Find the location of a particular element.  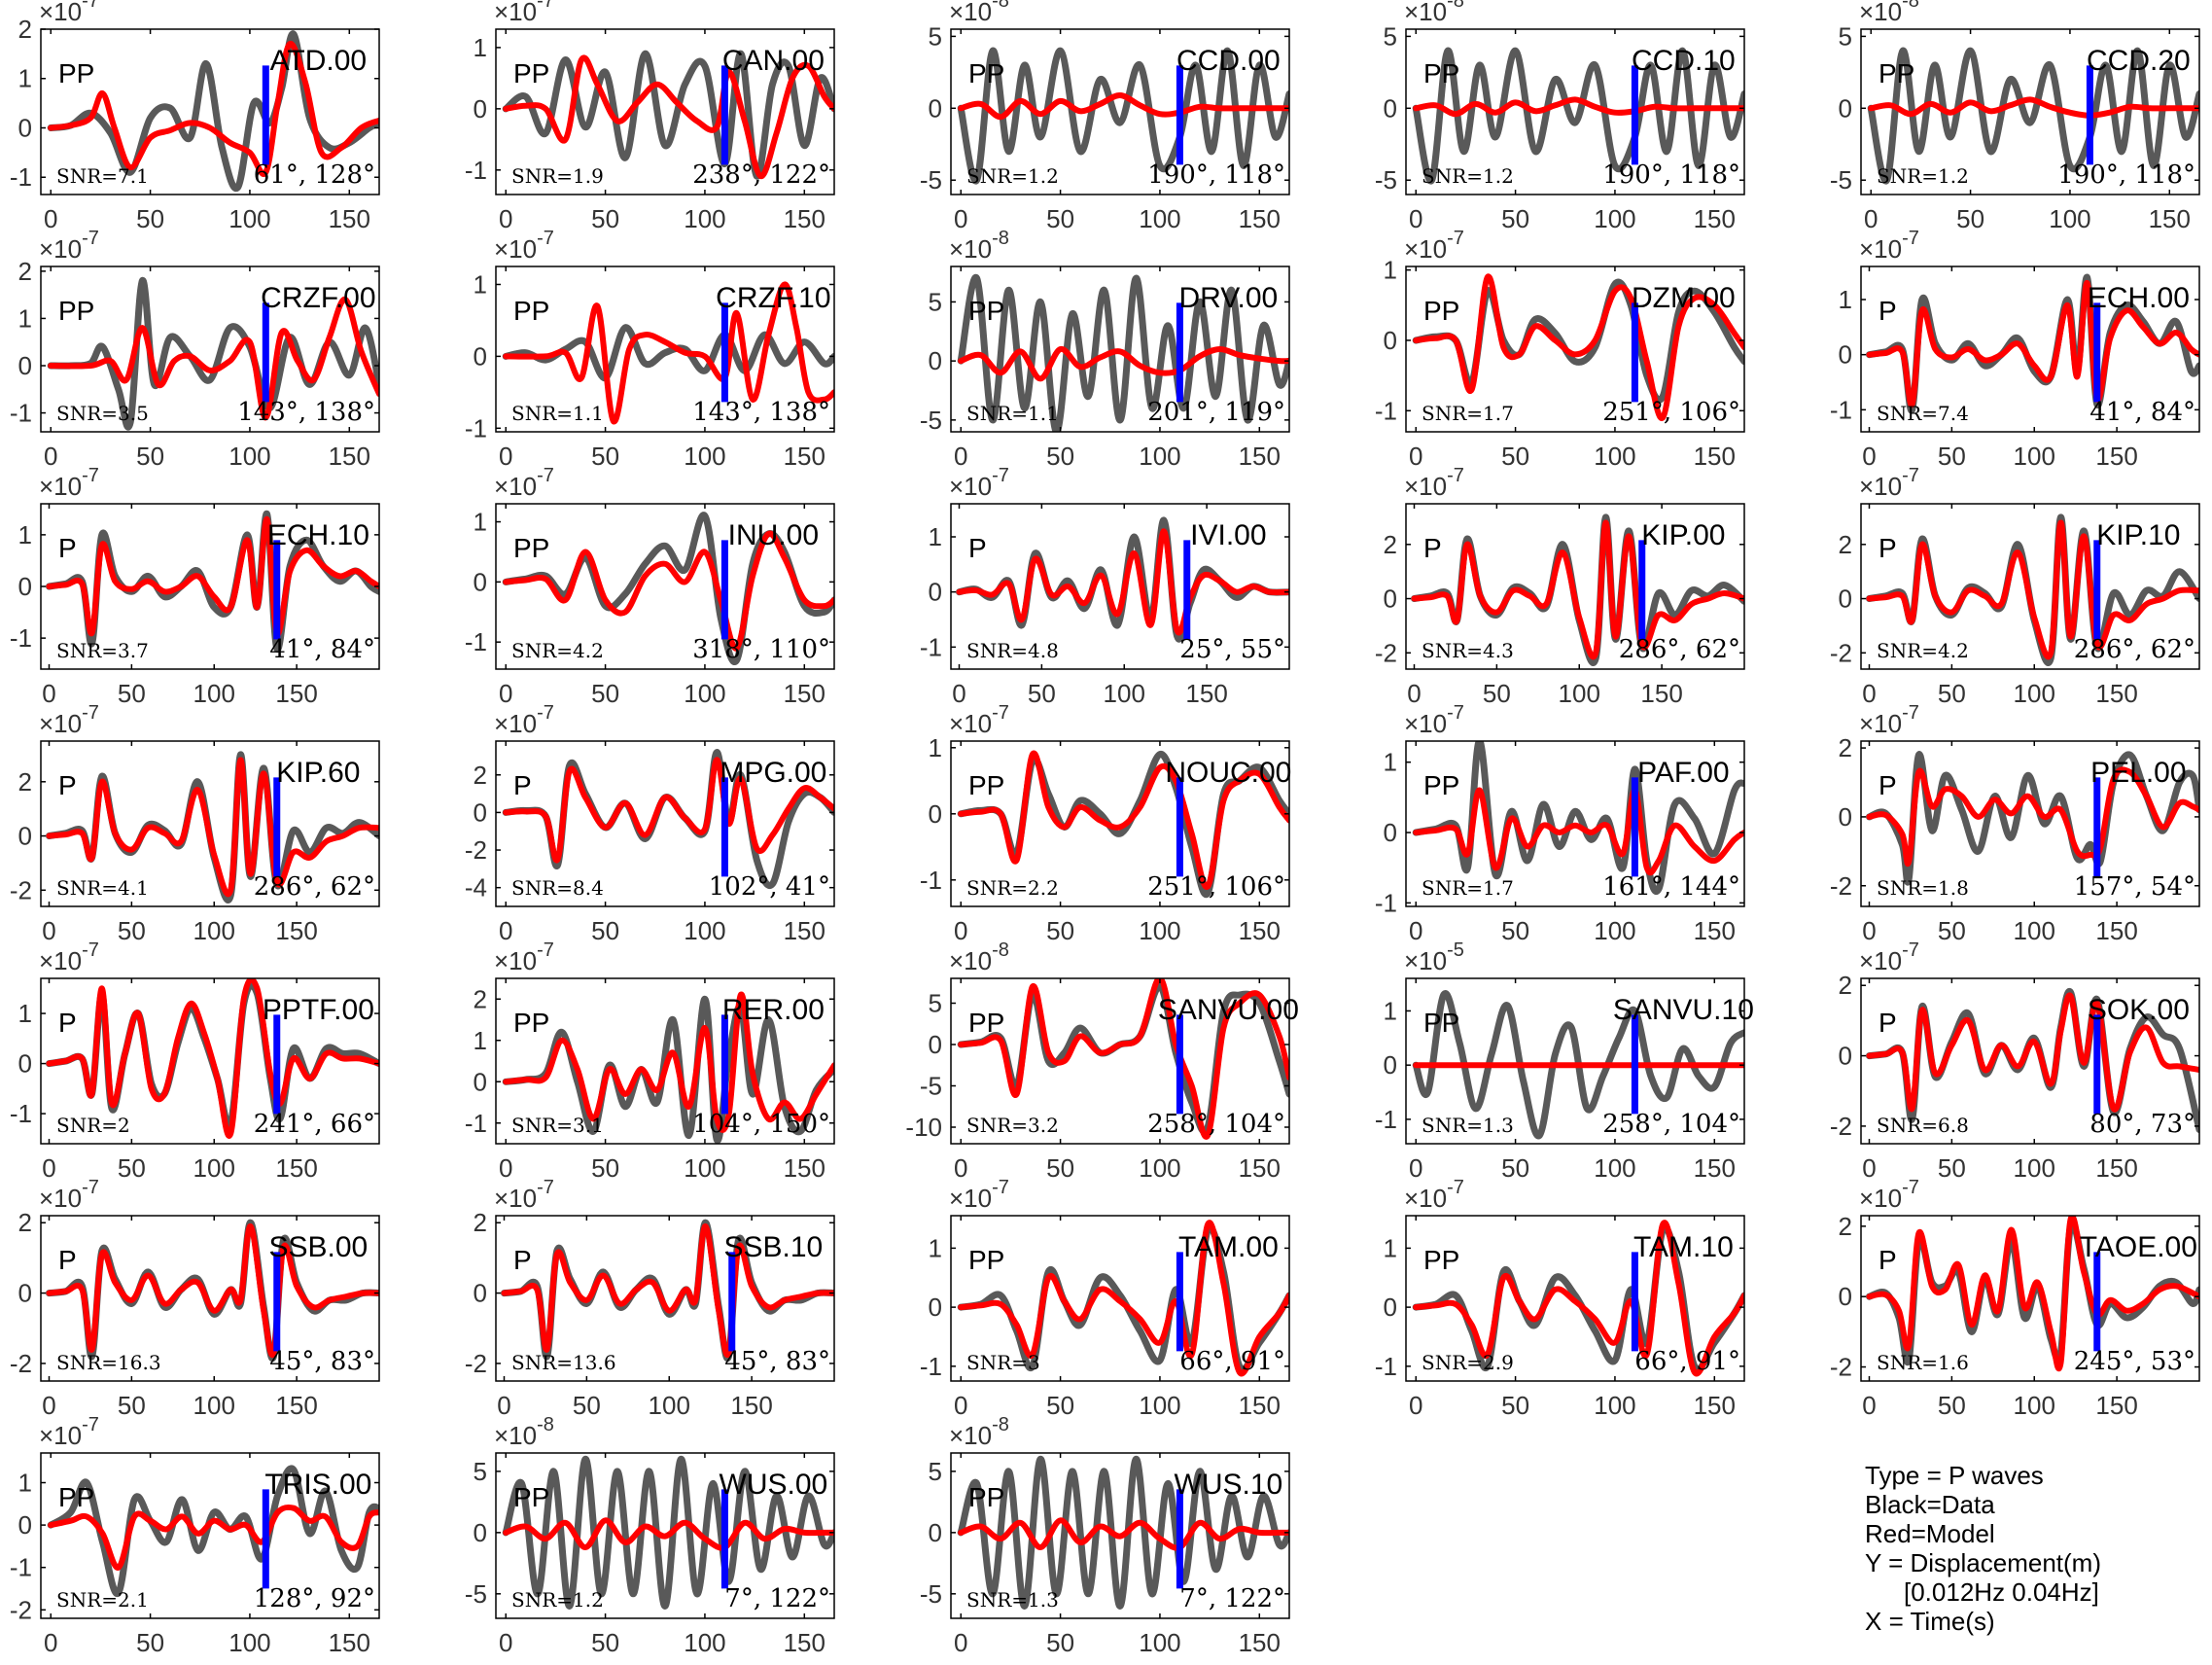

snr-label: SNR=8.4 is located at coordinates (557, 888).